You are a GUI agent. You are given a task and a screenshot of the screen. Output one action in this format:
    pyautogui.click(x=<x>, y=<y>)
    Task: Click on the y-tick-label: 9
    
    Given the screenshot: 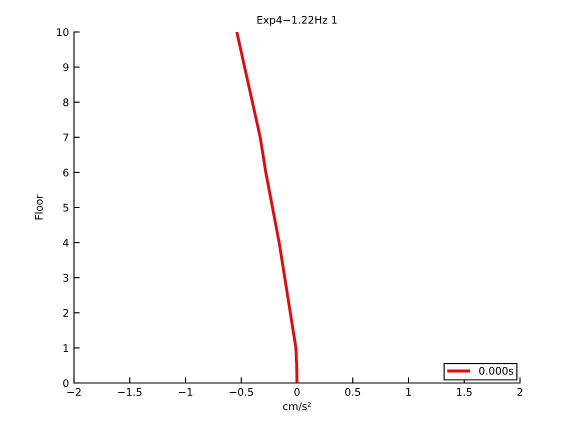 What is the action you would take?
    pyautogui.click(x=65, y=67)
    